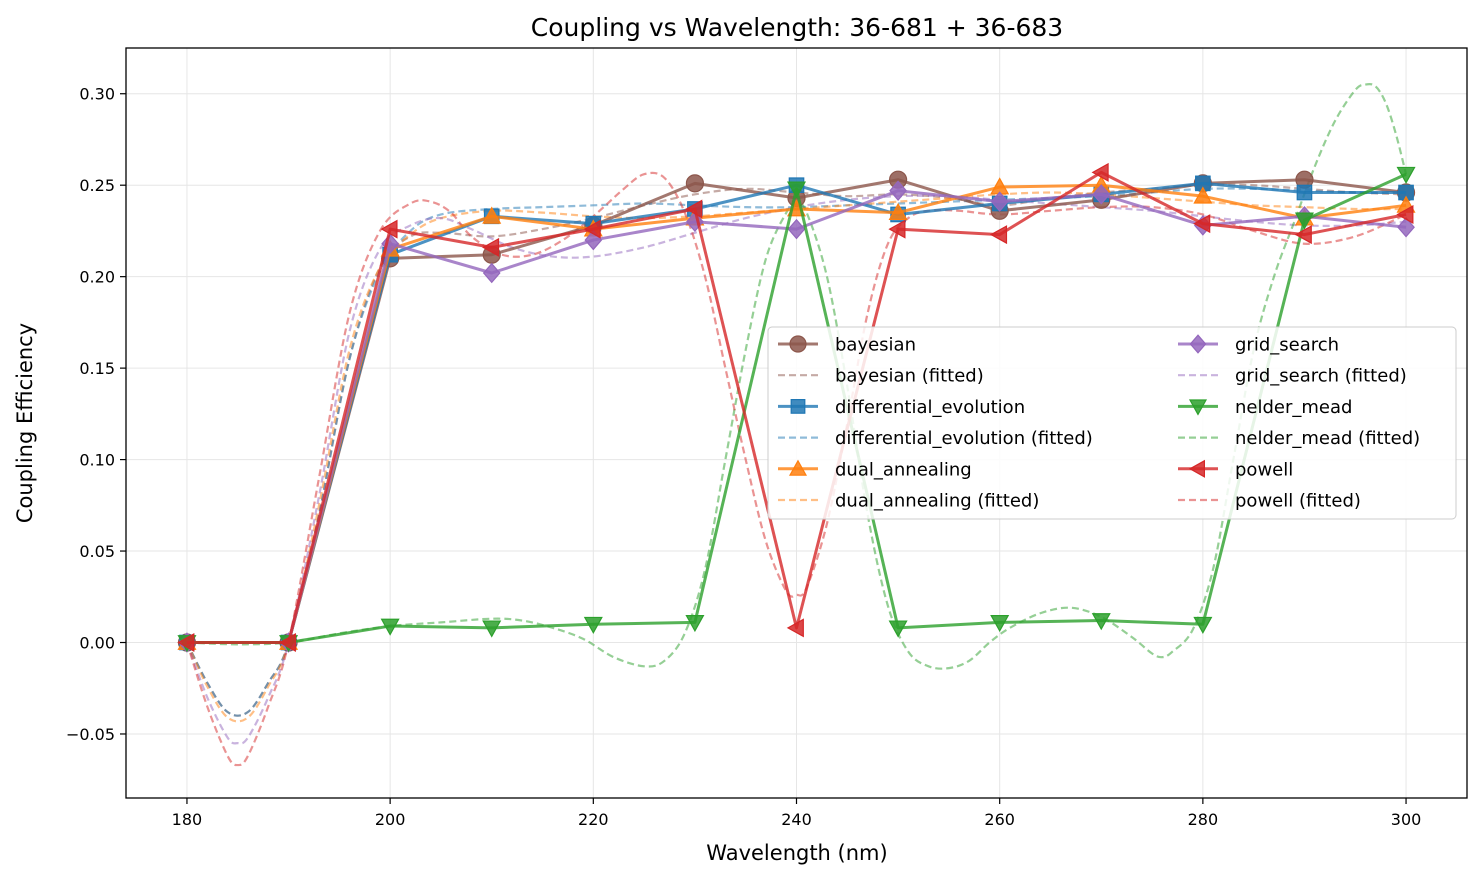 The width and height of the screenshot is (1482, 880). What do you see at coordinates (390, 819) in the screenshot?
I see `x-tick-label: 200` at bounding box center [390, 819].